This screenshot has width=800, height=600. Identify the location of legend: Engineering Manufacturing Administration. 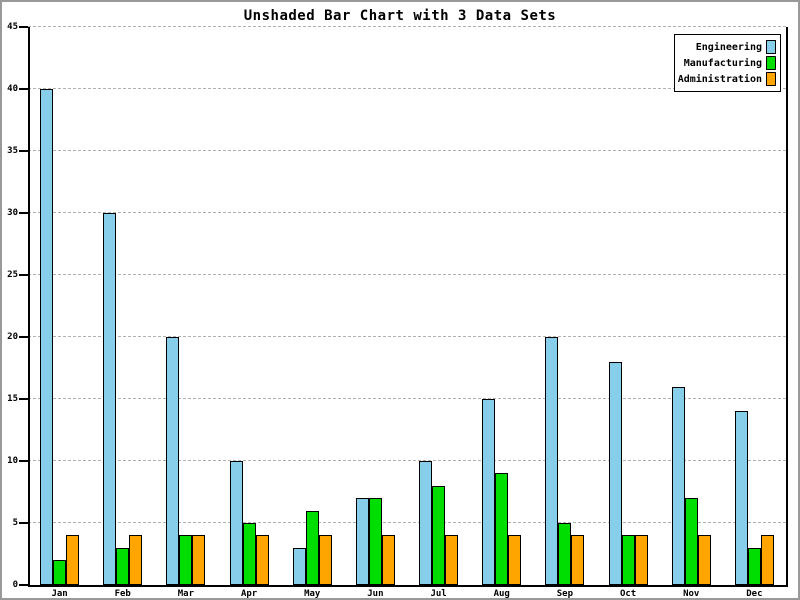
(727, 63).